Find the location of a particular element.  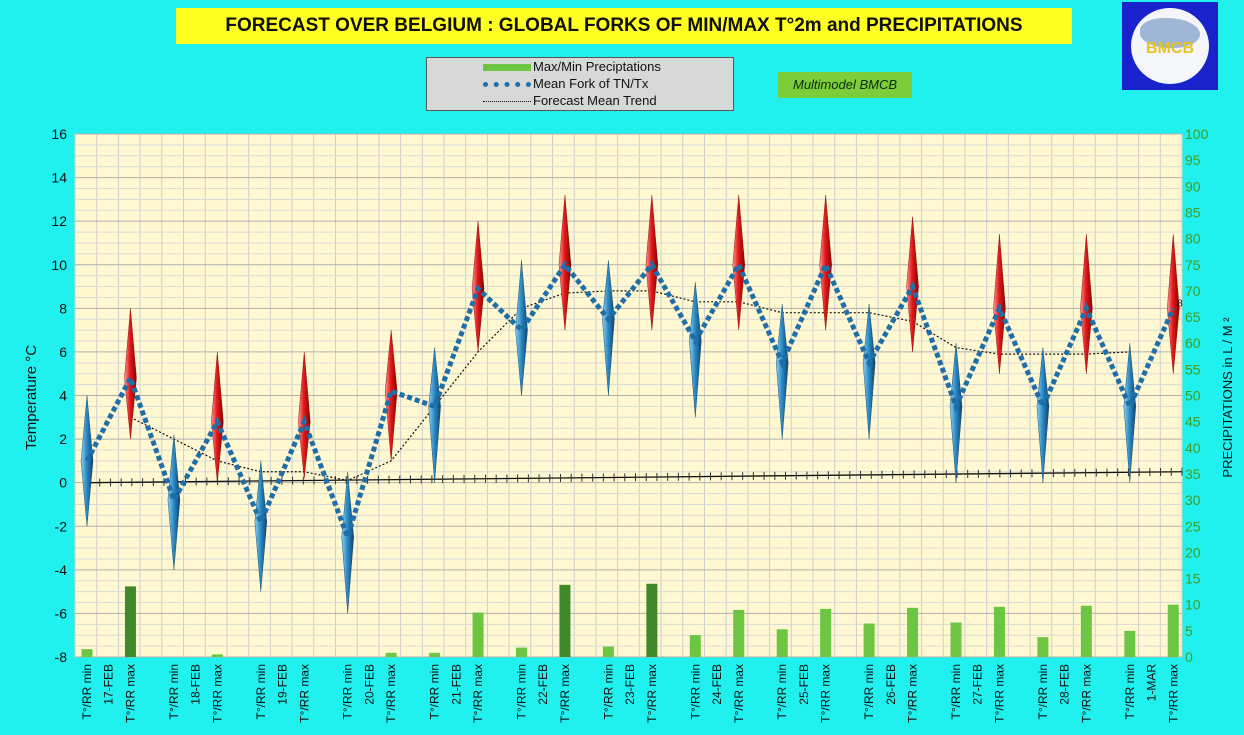

y2-tick-label: 70 is located at coordinates (1193, 291).